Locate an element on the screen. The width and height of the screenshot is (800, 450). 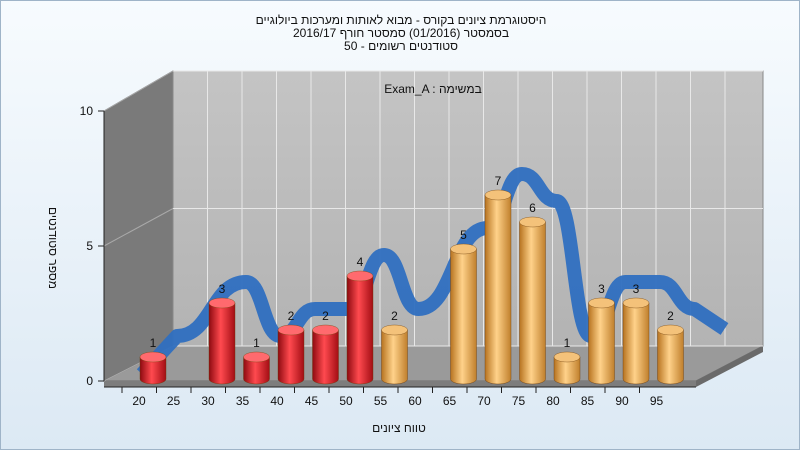
x-tick-label: 70 is located at coordinates (484, 401).